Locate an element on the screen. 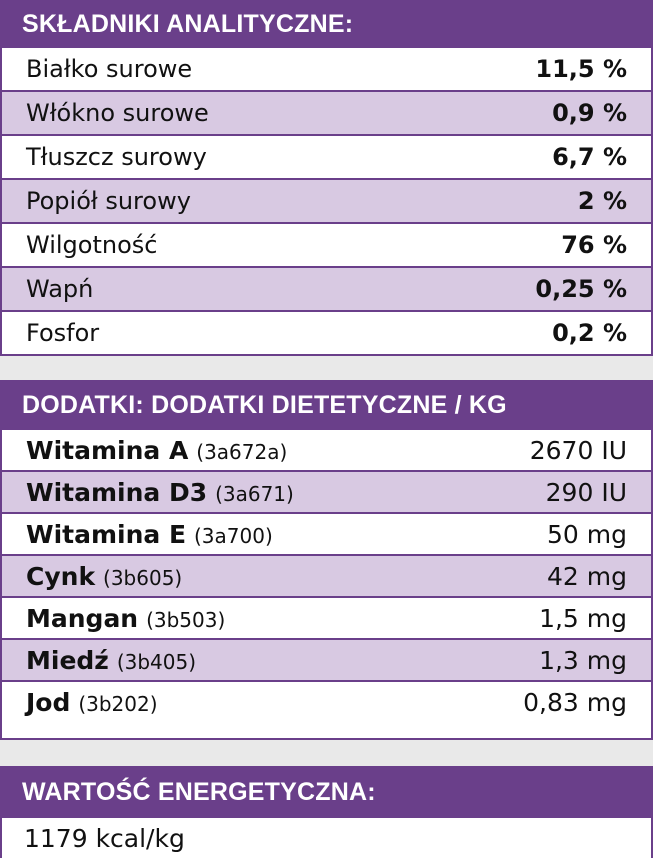 Image resolution: width=653 pixels, height=858 pixels. row-label: Jod is located at coordinates (48, 702).